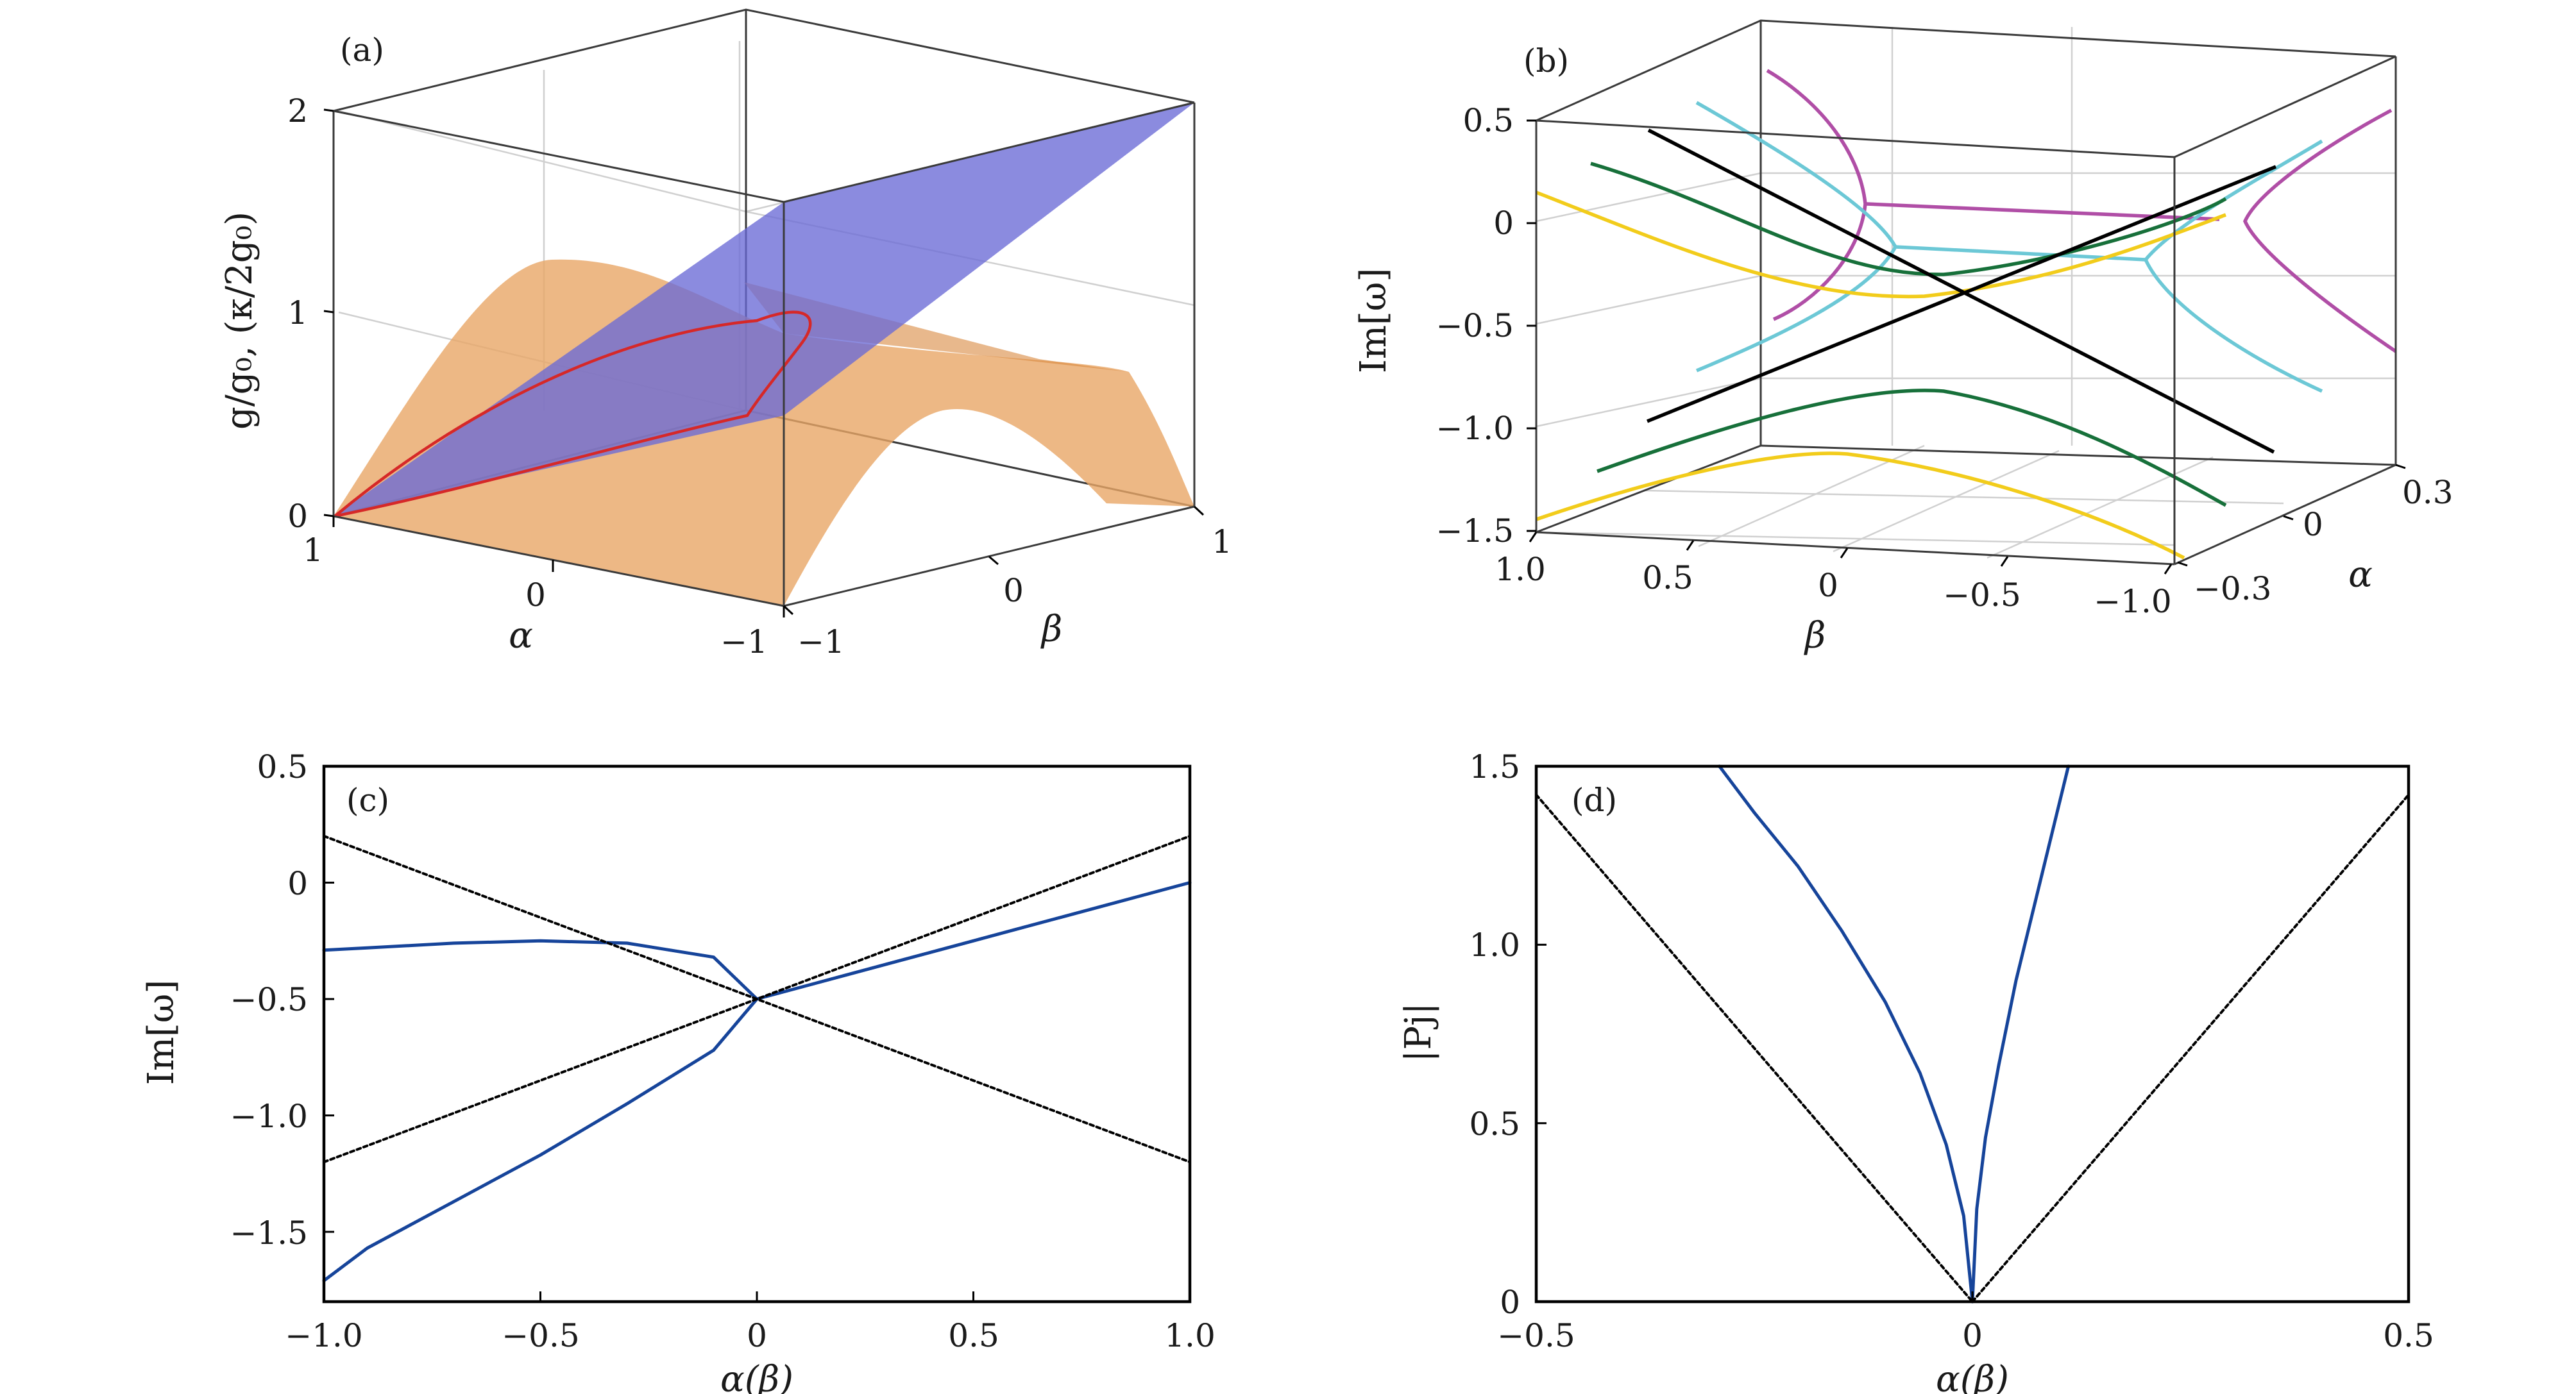 Image resolution: width=2576 pixels, height=1394 pixels. Describe the element at coordinates (297, 884) in the screenshot. I see `panel-c-ytick-1: 0` at that location.